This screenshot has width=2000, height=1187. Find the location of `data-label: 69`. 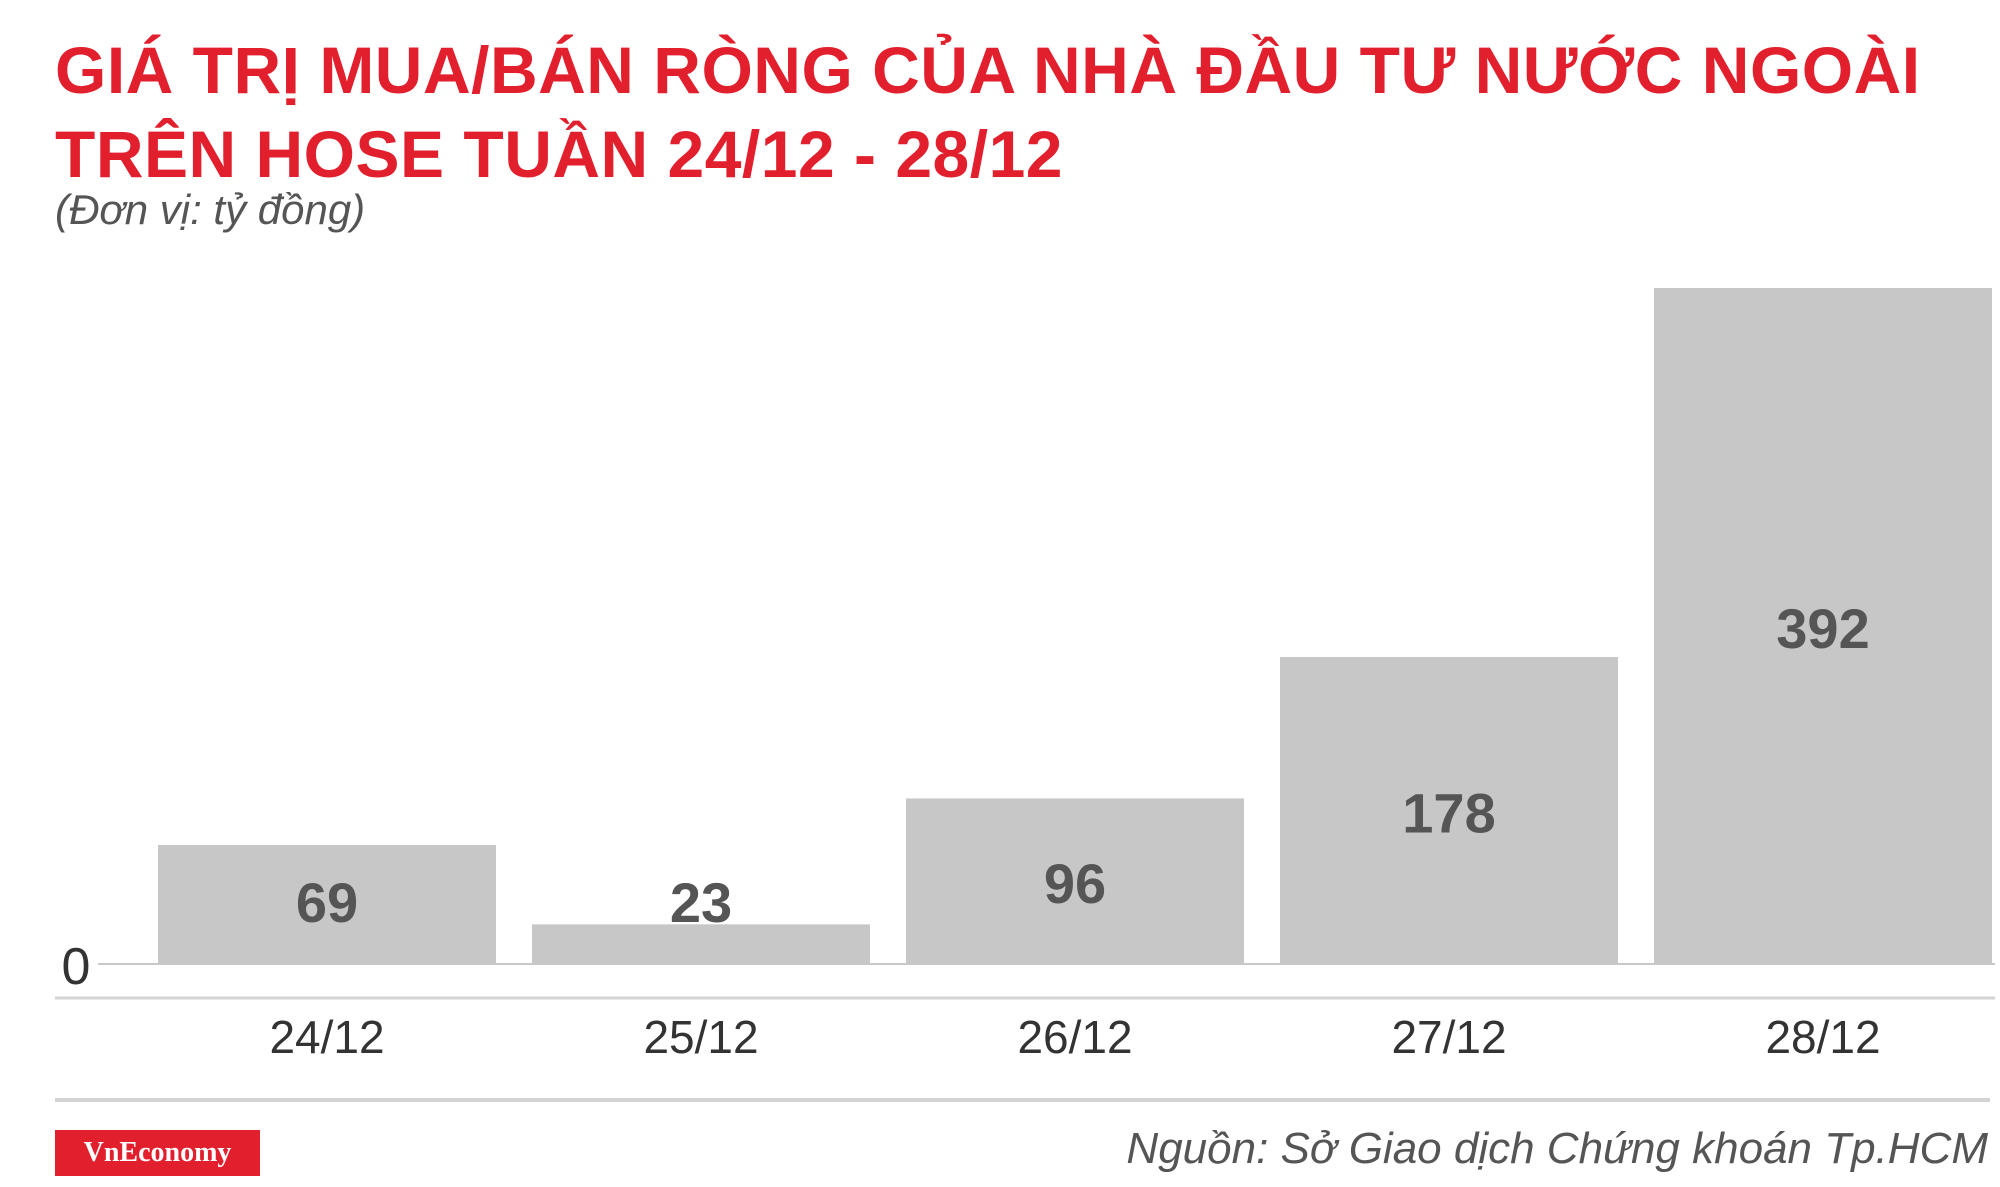

data-label: 69 is located at coordinates (327, 902).